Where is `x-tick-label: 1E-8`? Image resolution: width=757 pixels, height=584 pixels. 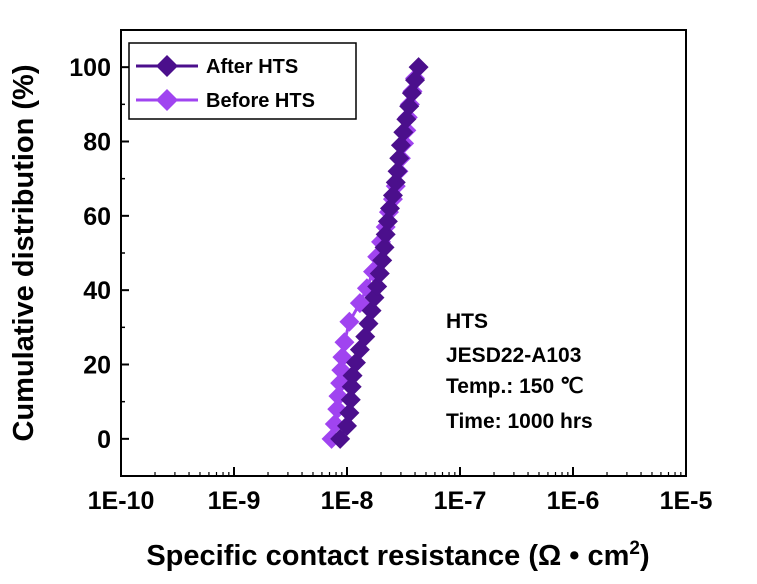 x-tick-label: 1E-8 is located at coordinates (347, 501).